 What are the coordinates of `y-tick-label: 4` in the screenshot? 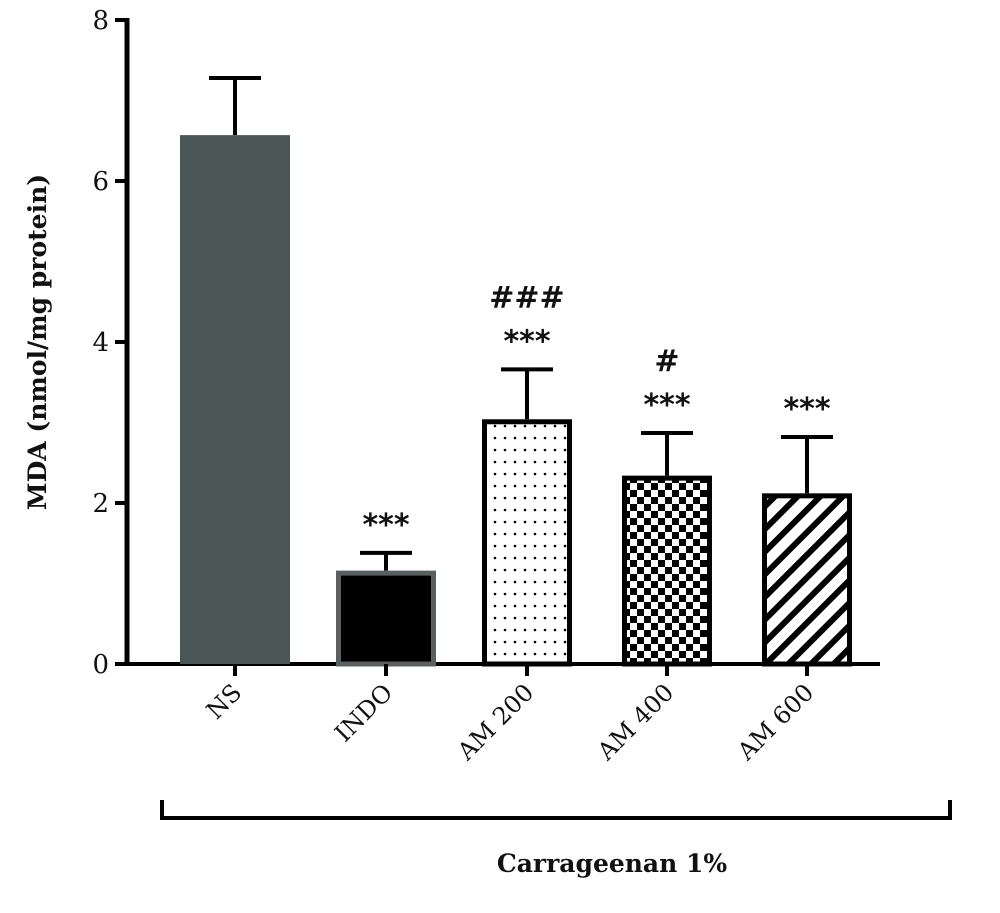 It's located at (100, 343).